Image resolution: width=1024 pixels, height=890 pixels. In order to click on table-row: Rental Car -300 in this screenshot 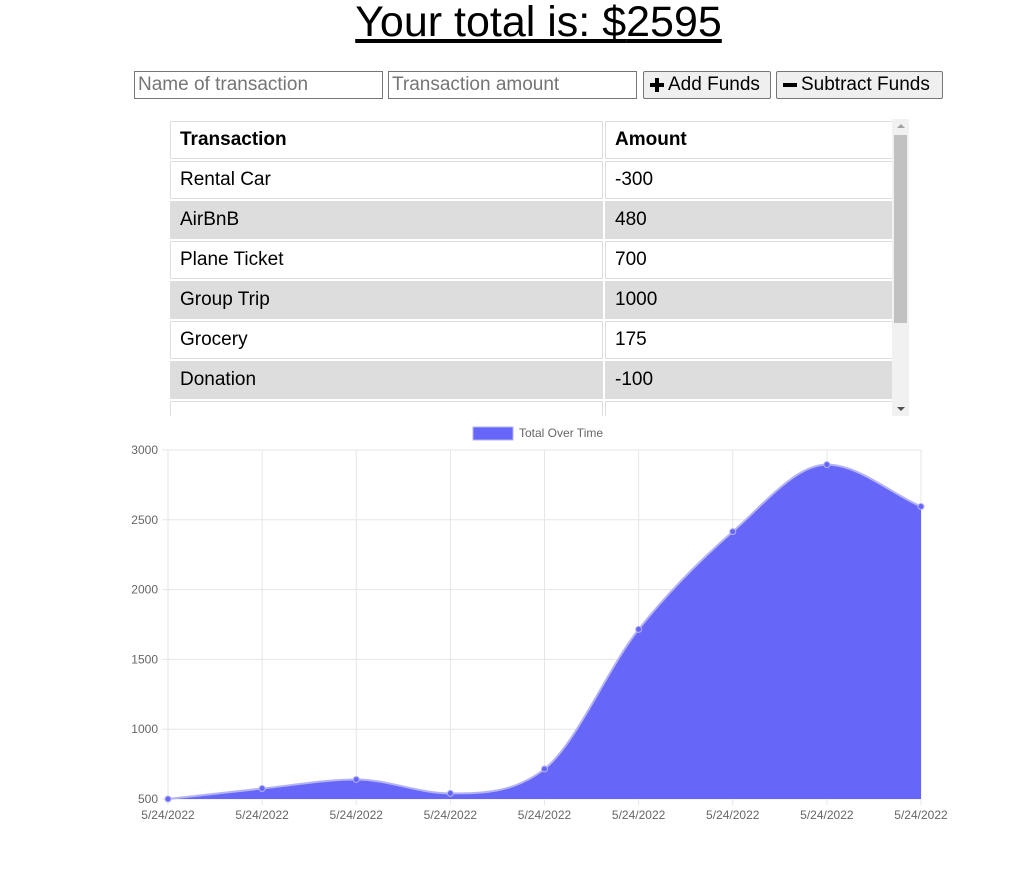, I will do `click(531, 180)`.